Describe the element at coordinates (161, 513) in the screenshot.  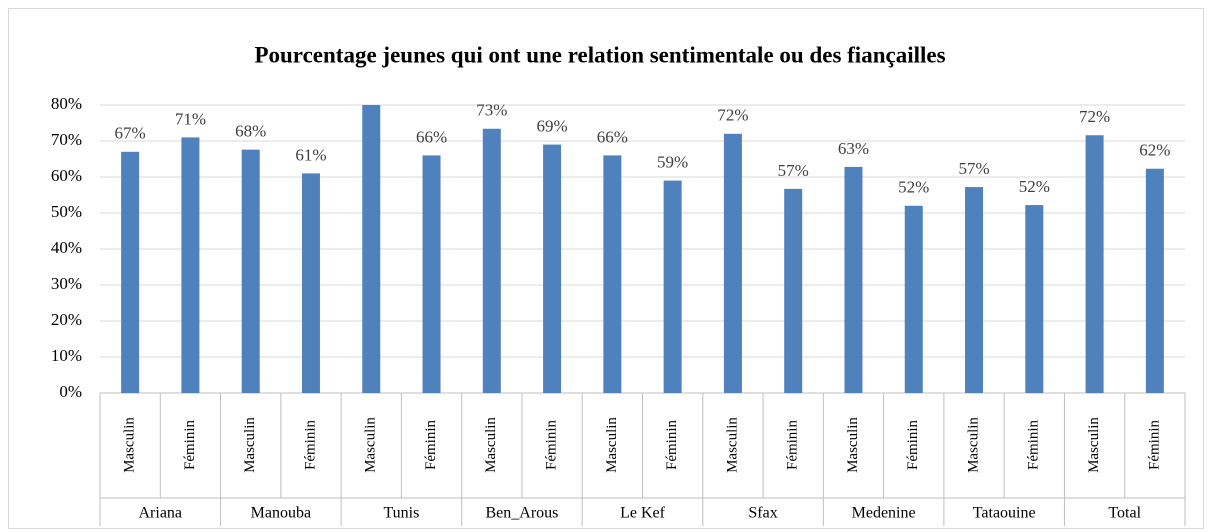
I see `group-label: Ariana` at that location.